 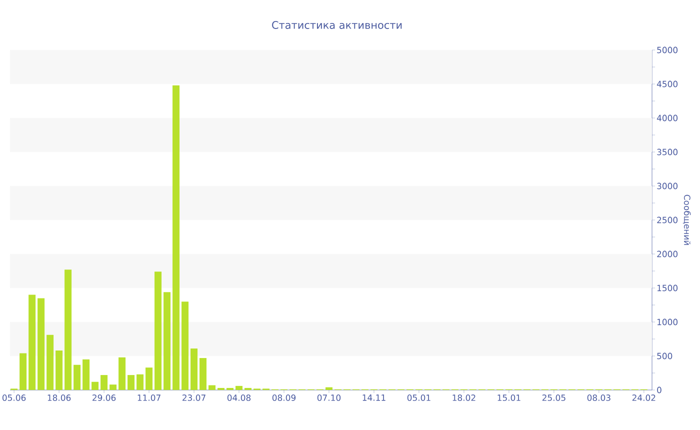 I want to click on x-tick-label: 05.06, so click(x=14, y=397).